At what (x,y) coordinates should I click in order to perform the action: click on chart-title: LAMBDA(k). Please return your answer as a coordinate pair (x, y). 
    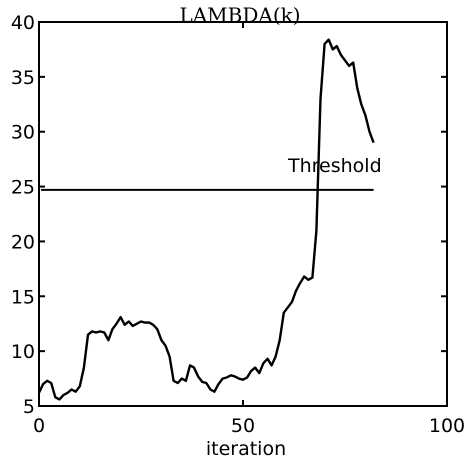
    Looking at the image, I should click on (239, 15).